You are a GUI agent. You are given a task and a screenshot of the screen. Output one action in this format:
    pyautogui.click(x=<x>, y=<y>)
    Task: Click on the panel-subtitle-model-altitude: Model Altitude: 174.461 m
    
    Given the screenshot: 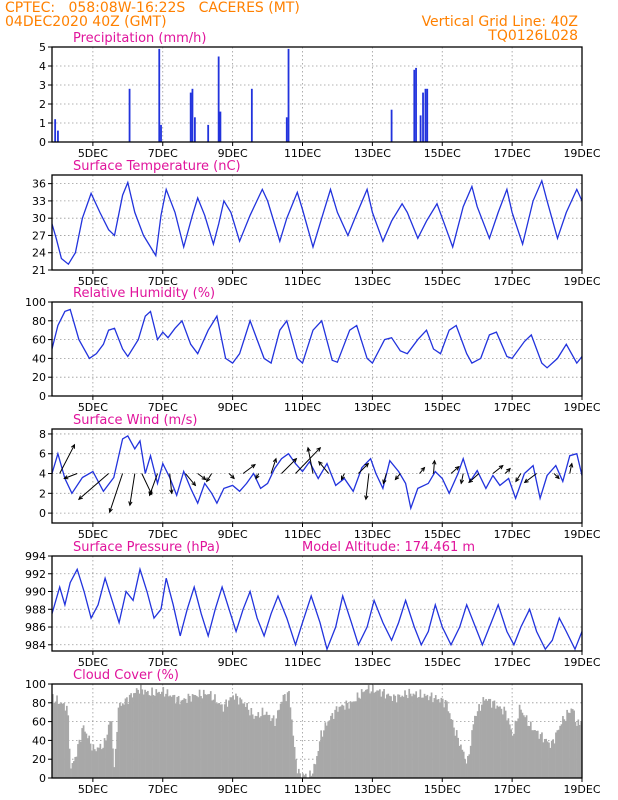 What is the action you would take?
    pyautogui.click(x=388, y=547)
    